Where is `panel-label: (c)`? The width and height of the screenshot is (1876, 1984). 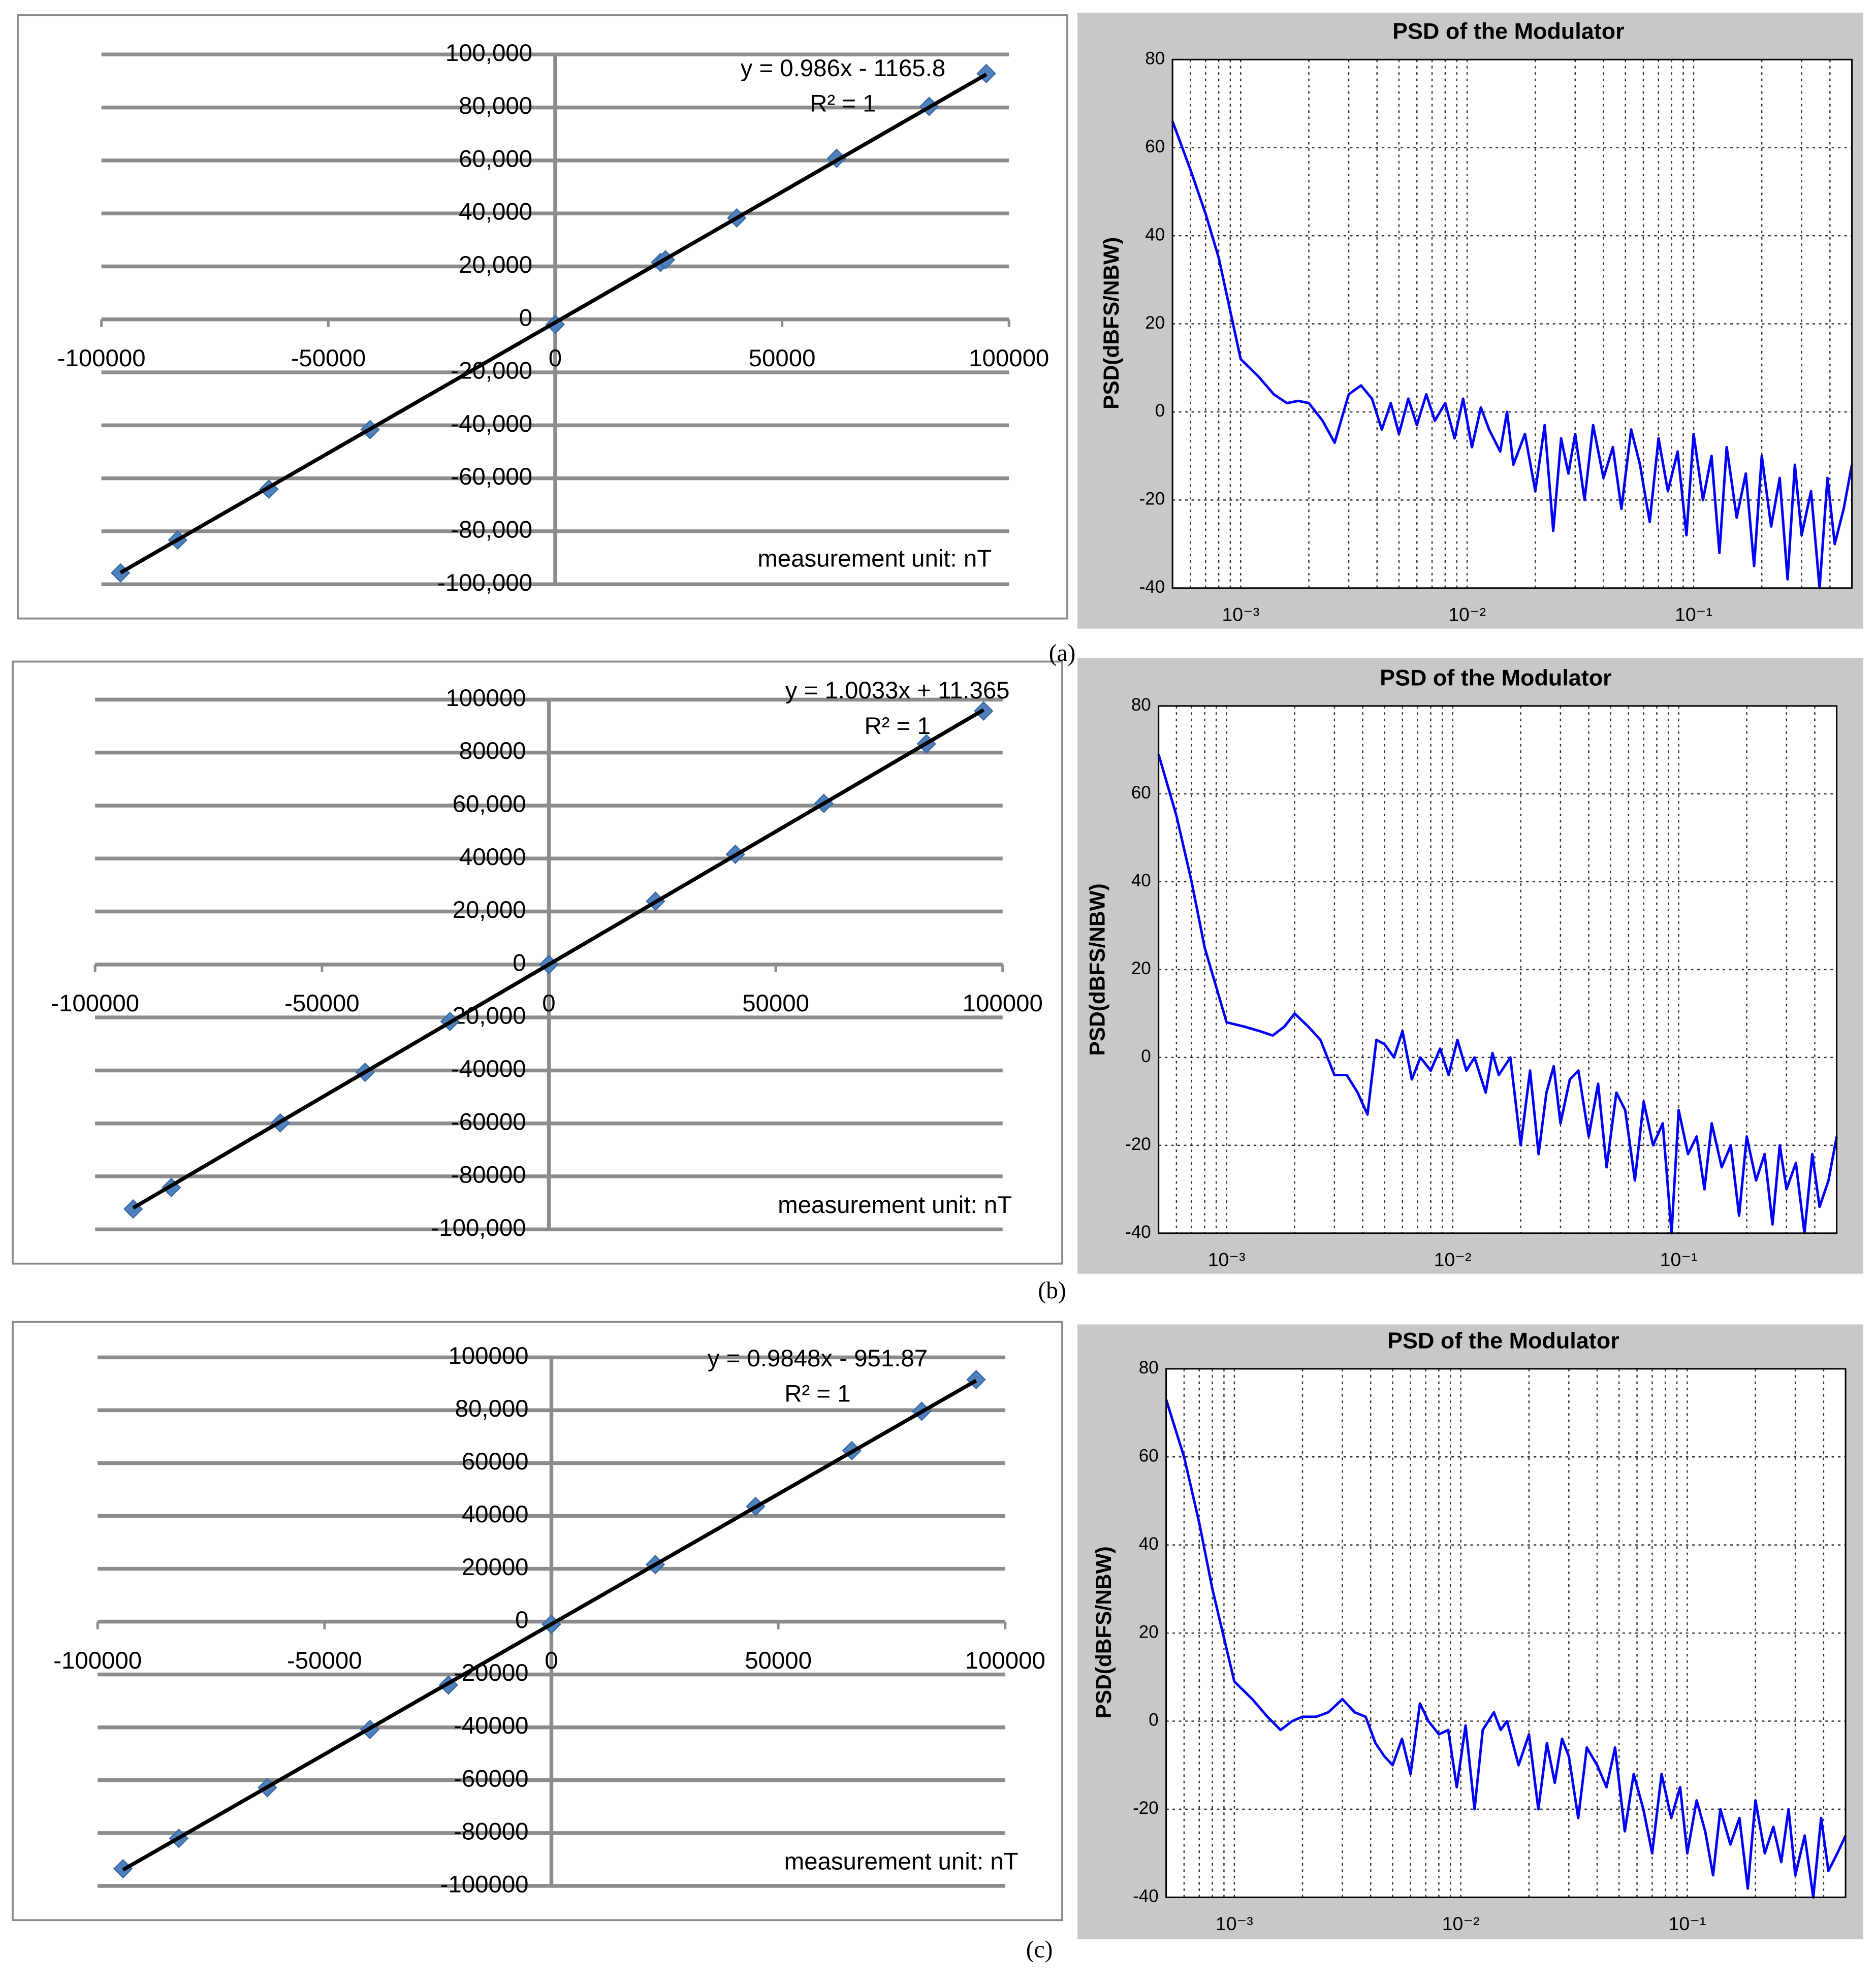
panel-label: (c) is located at coordinates (1039, 1949).